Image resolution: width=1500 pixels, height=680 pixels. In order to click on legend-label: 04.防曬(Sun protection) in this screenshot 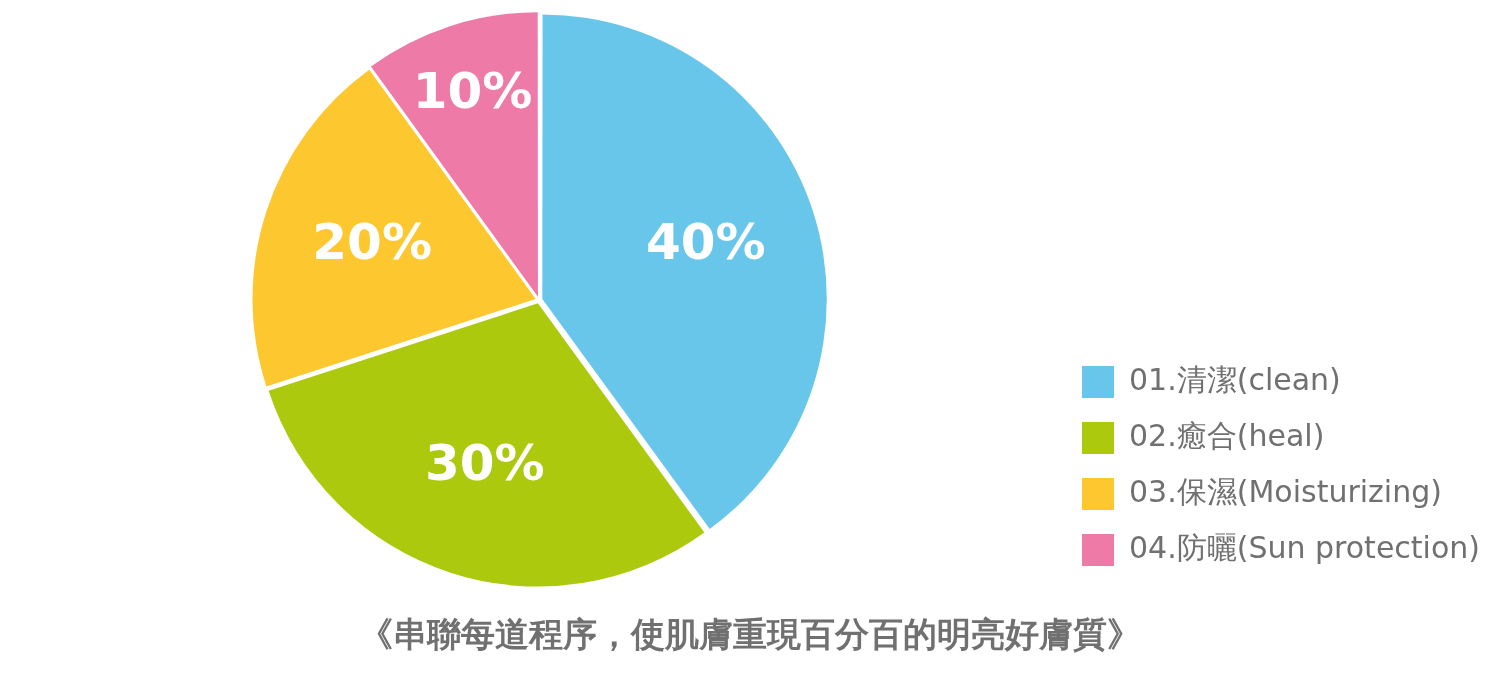, I will do `click(1305, 547)`.